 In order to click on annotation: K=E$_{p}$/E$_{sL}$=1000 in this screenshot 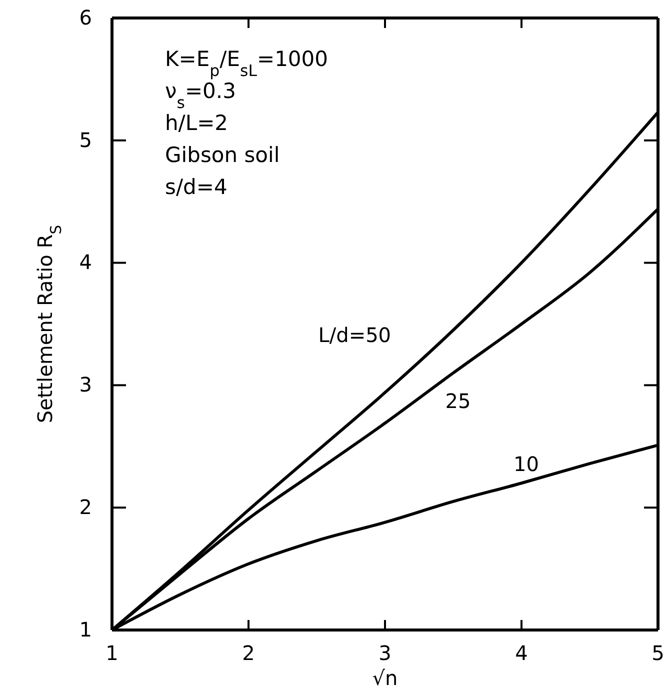, I will do `click(246, 63)`.